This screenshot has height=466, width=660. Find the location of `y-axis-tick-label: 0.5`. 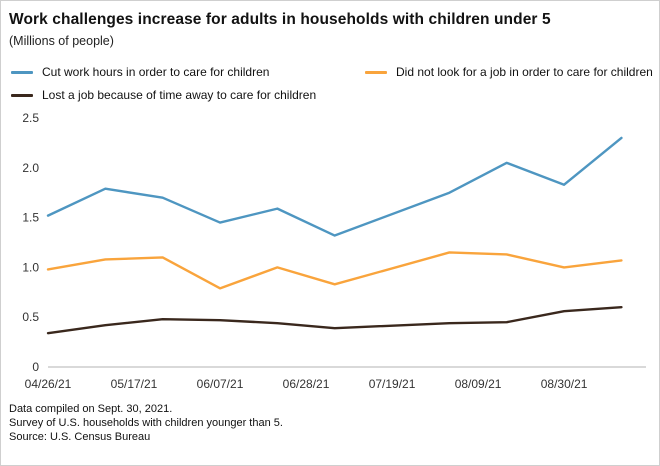

y-axis-tick-label: 0.5 is located at coordinates (30, 317).